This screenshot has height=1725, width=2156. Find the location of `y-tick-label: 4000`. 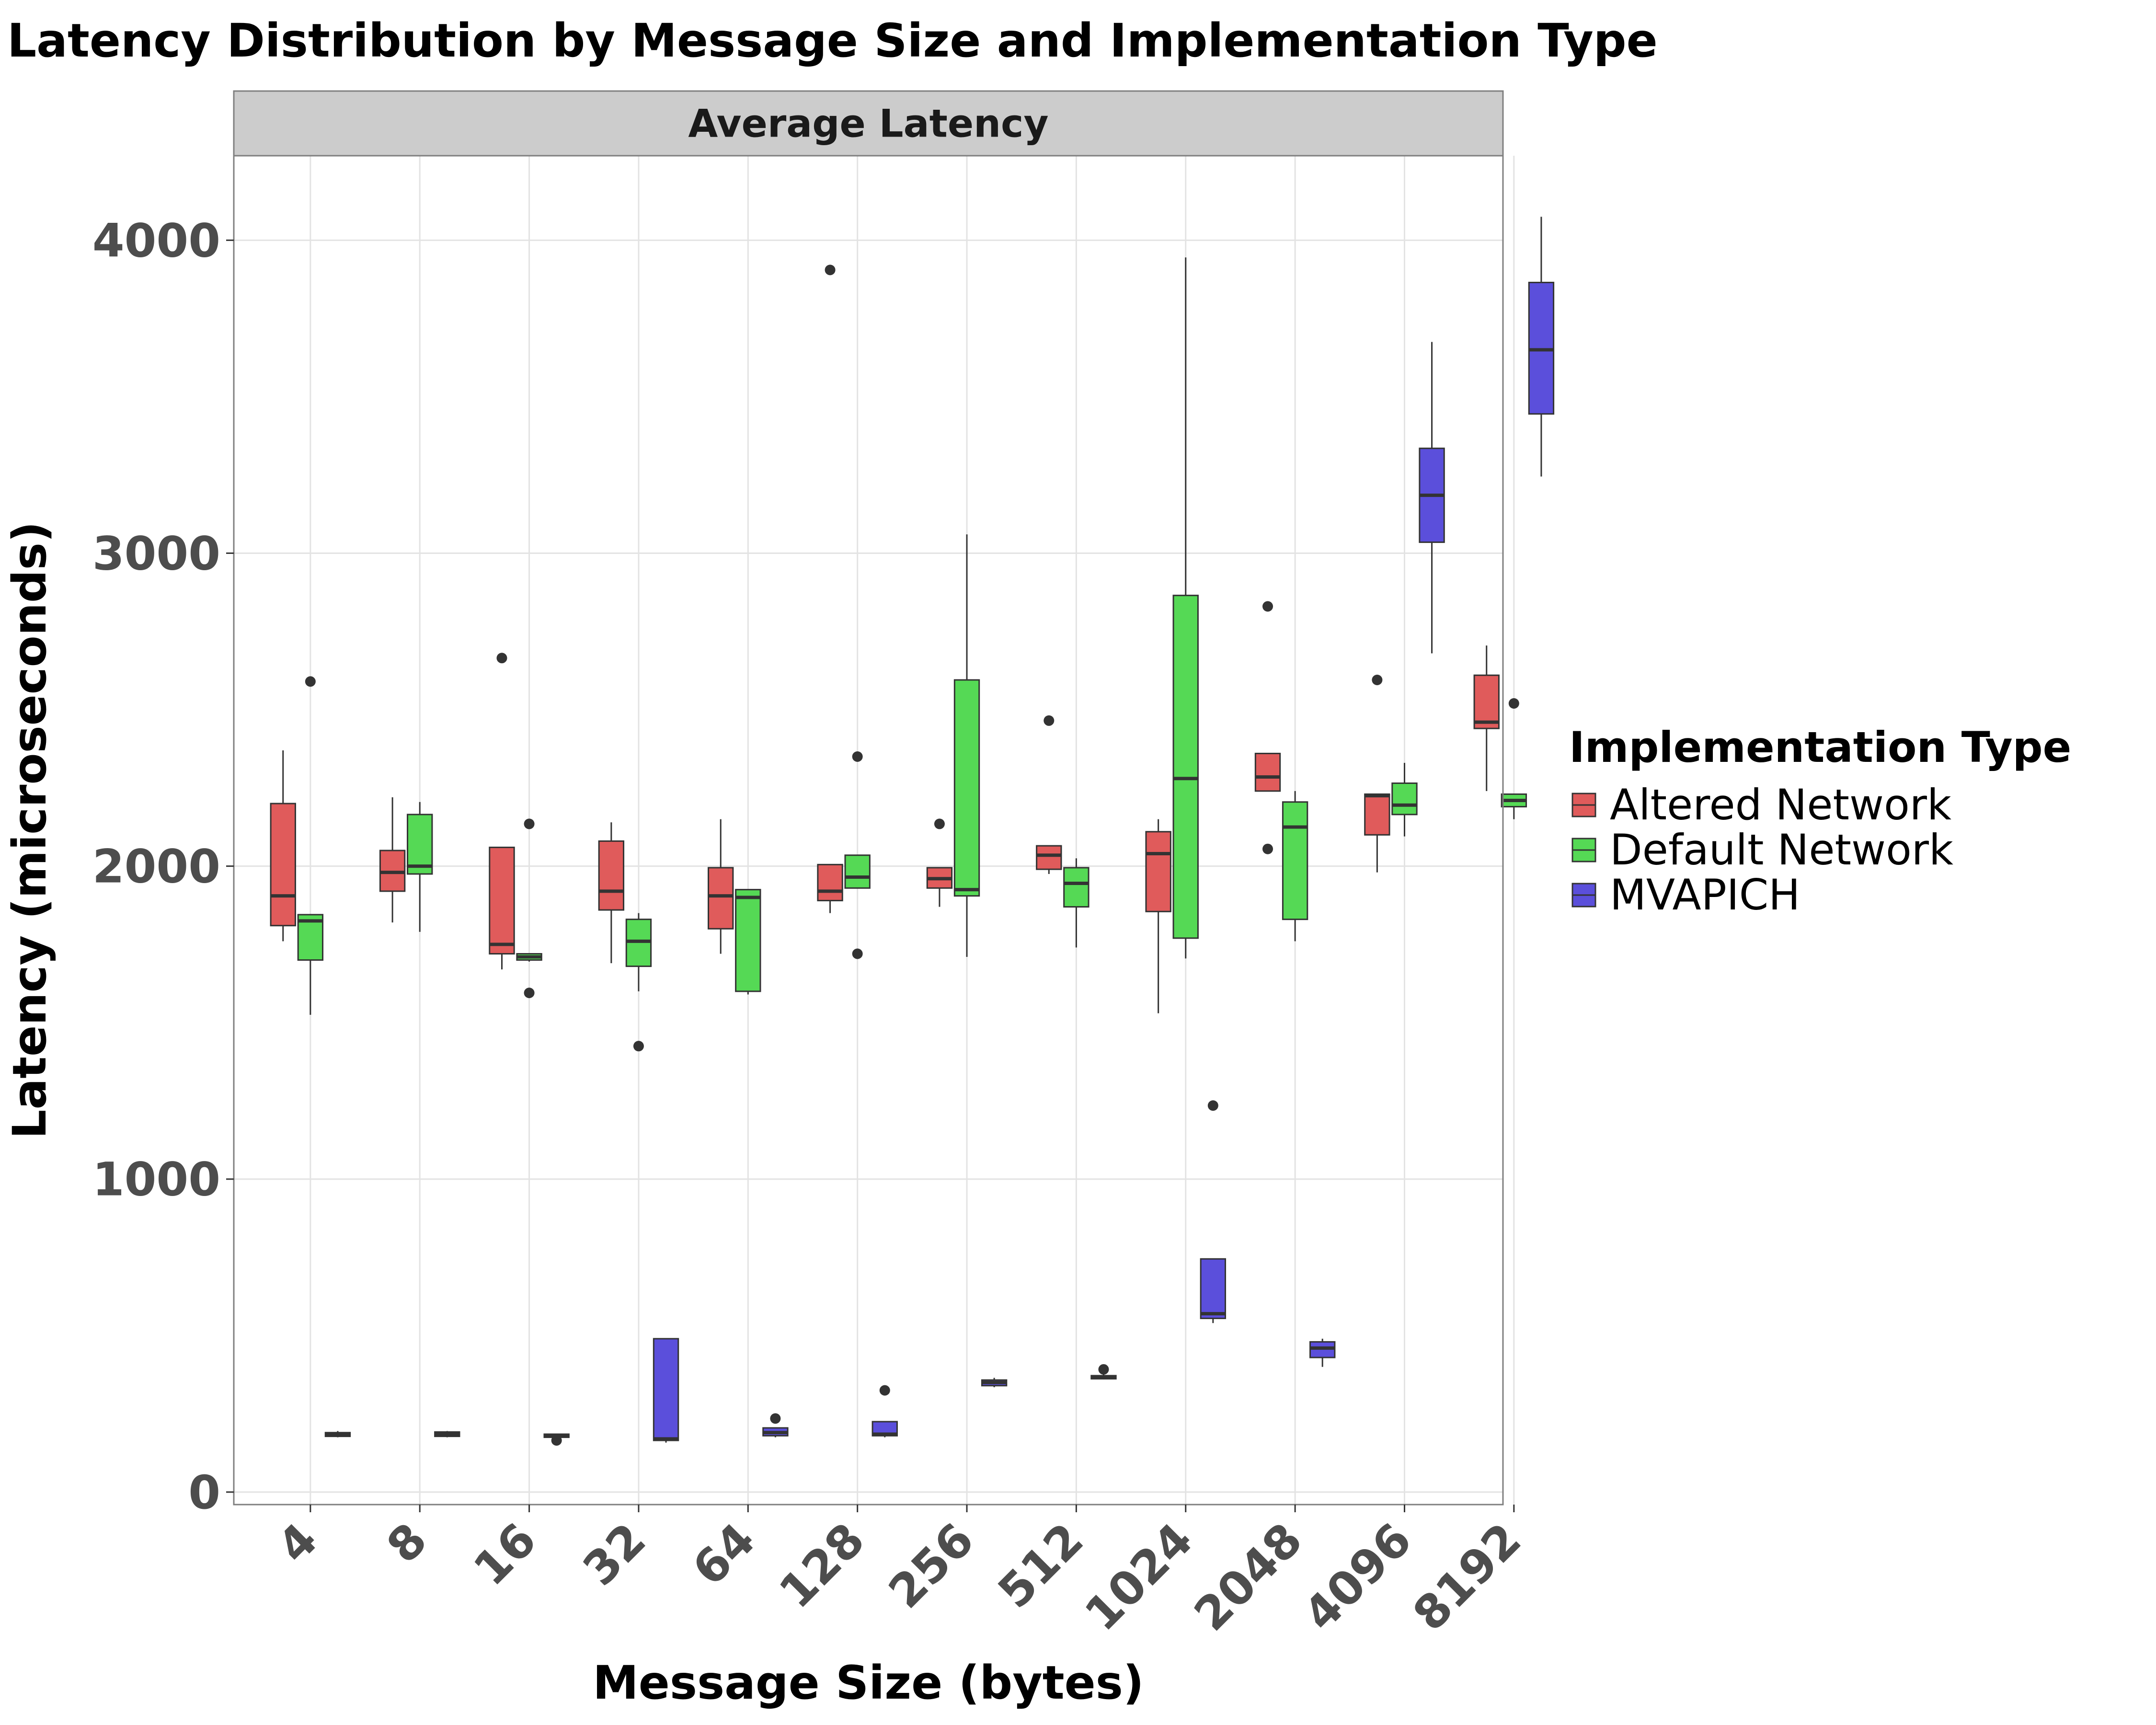

y-tick-label: 4000 is located at coordinates (156, 240).